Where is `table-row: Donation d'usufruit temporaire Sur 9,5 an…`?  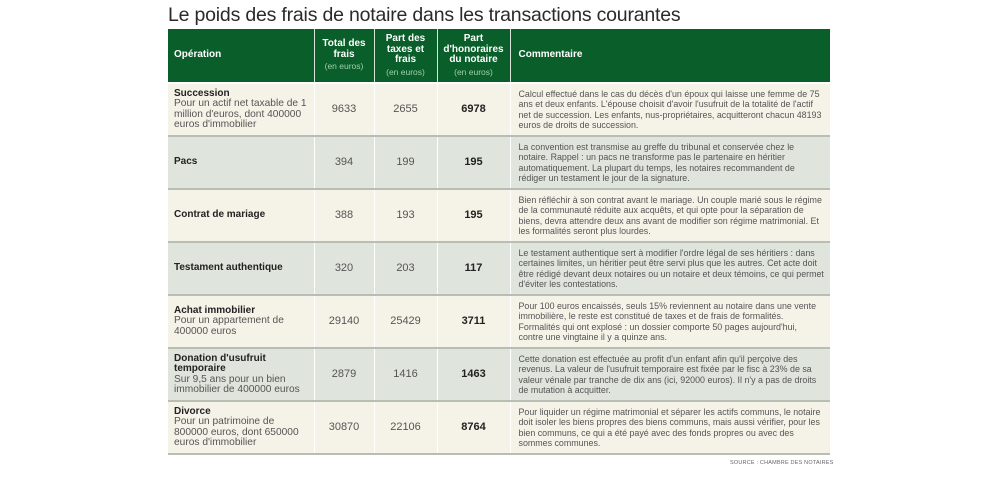 table-row: Donation d'usufruit temporaire Sur 9,5 an… is located at coordinates (499, 375).